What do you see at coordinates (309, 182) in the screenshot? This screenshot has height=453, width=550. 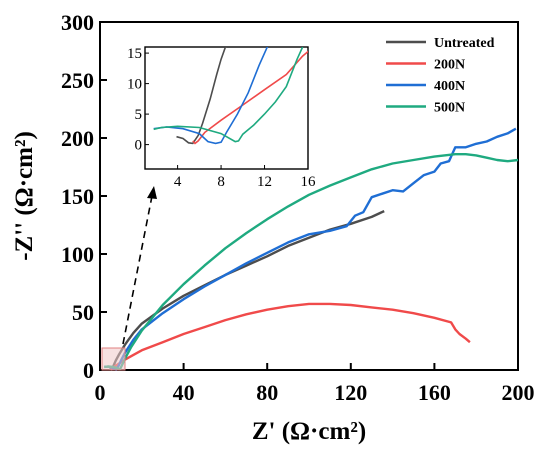 I see `inset-x-tick-label: 16` at bounding box center [309, 182].